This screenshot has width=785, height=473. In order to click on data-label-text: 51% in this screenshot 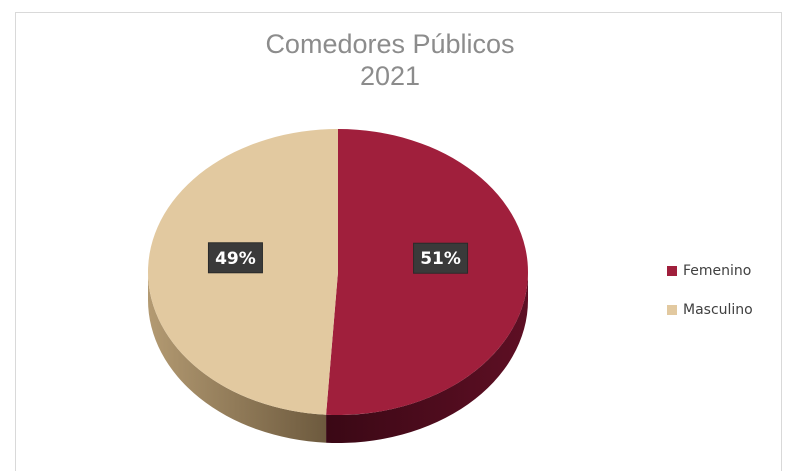, I will do `click(440, 259)`.